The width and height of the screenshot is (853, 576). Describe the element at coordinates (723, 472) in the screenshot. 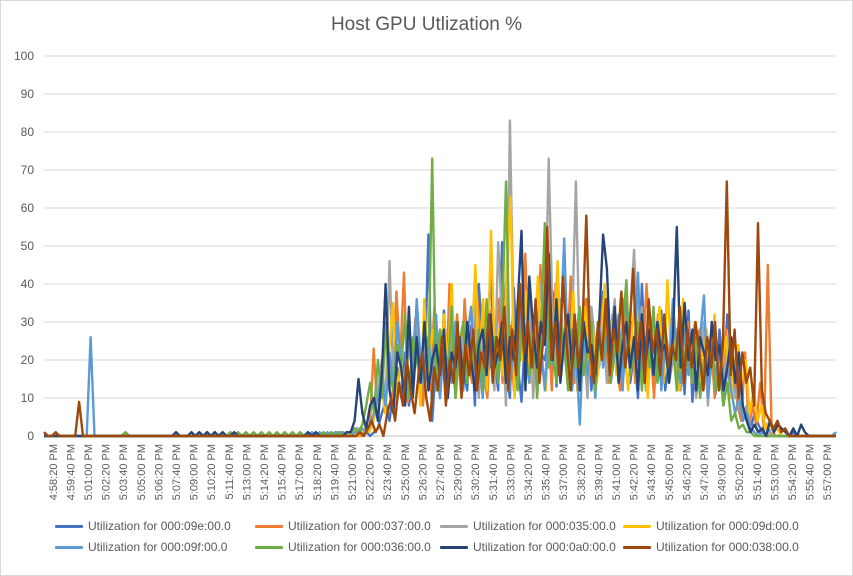

I see `x-tick-label: 5:49:00 PM` at that location.